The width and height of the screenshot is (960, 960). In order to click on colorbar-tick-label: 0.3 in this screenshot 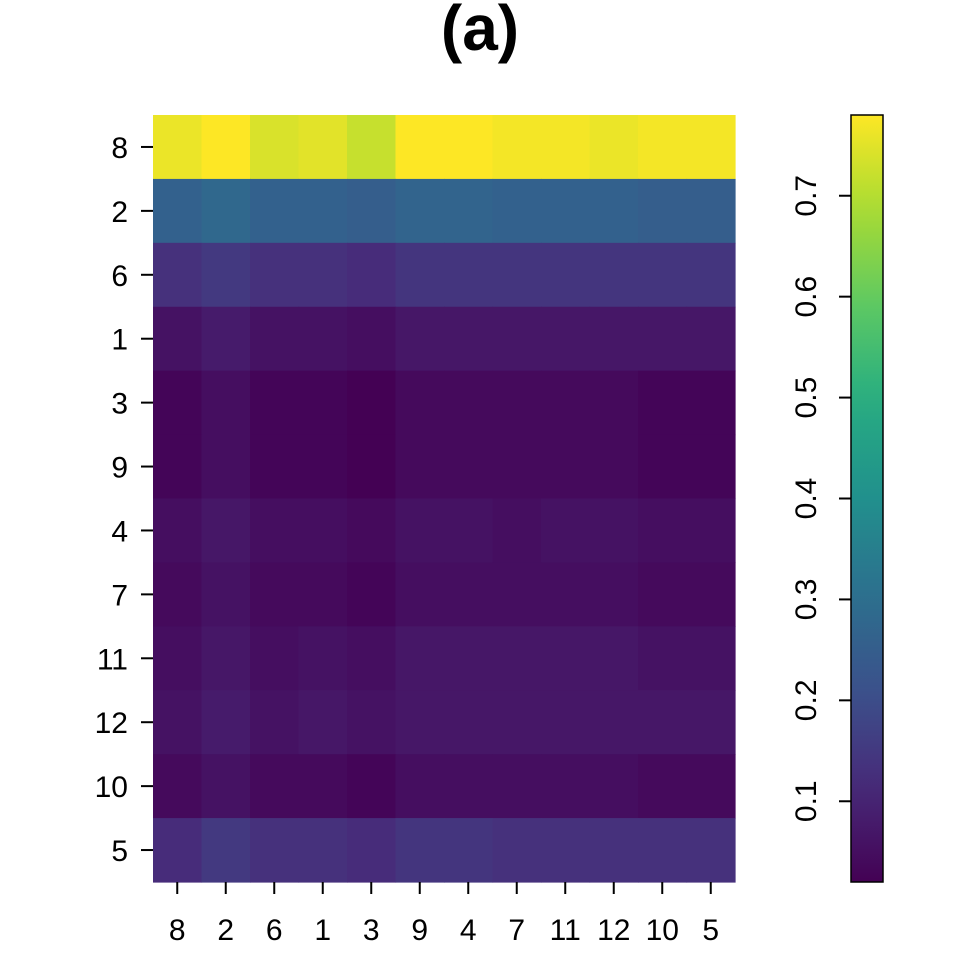, I will do `click(806, 600)`.